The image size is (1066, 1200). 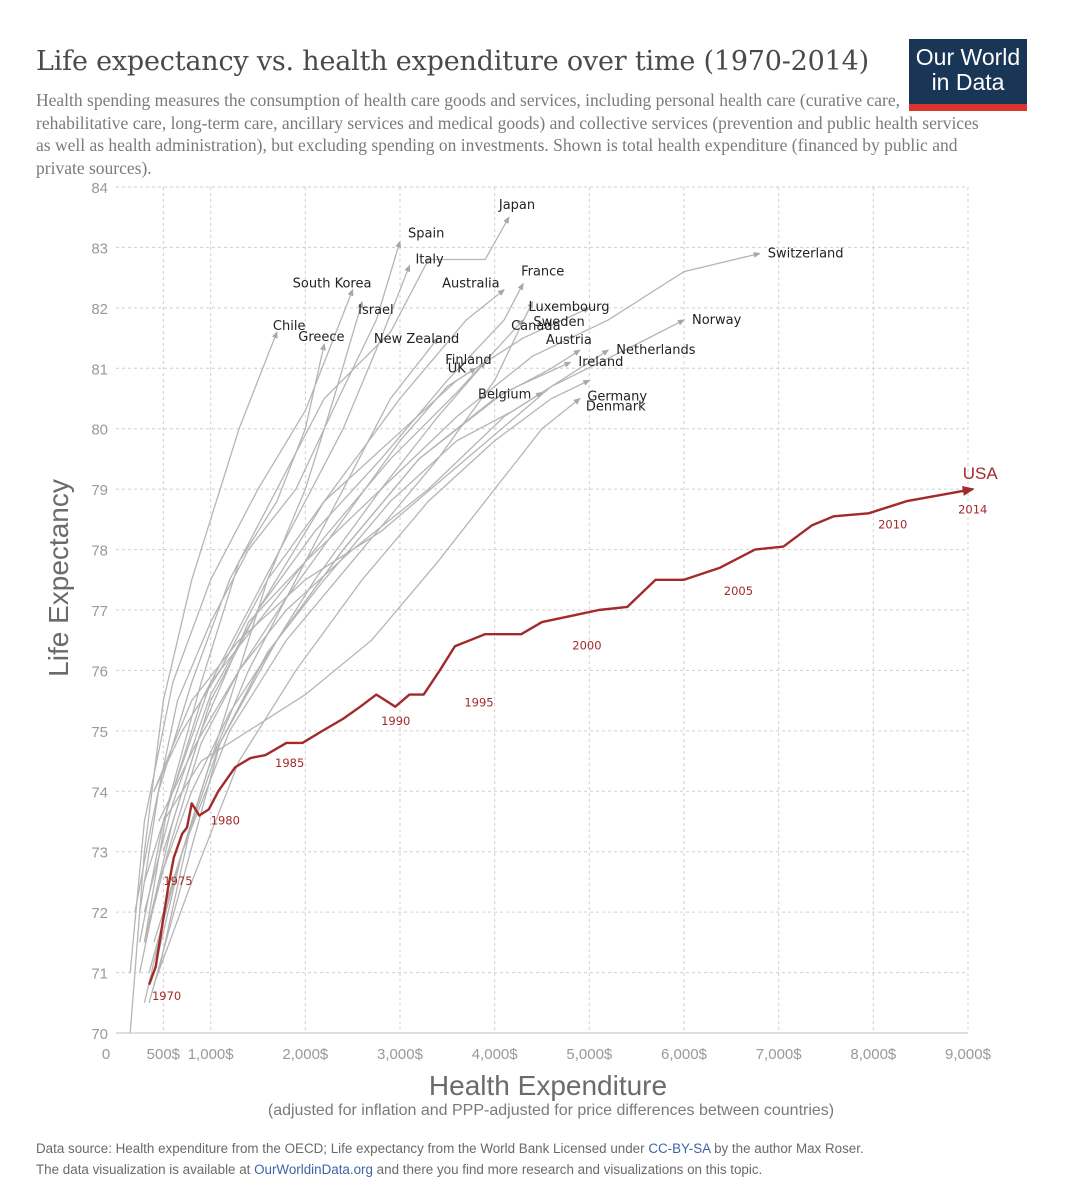 I want to click on series-label-netherlands: Netherlands, so click(x=655, y=350).